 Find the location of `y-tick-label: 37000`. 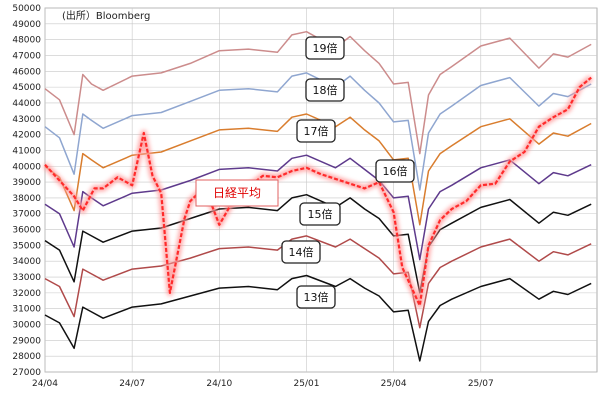

y-tick-label: 37000 is located at coordinates (26, 215).